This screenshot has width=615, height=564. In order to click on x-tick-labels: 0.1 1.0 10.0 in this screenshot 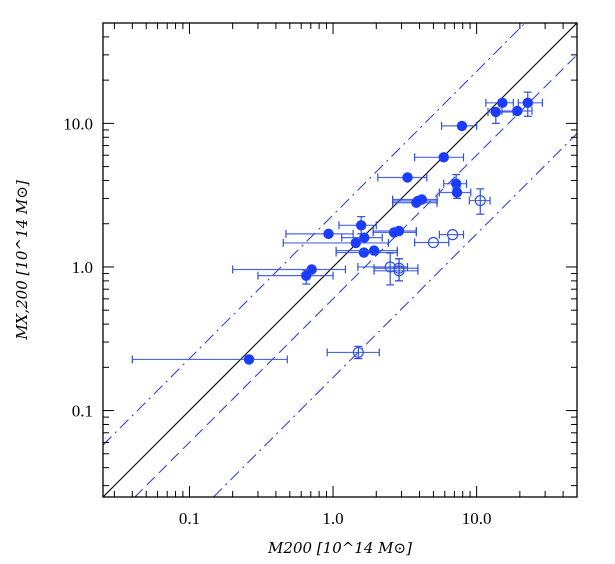, I will do `click(335, 518)`.